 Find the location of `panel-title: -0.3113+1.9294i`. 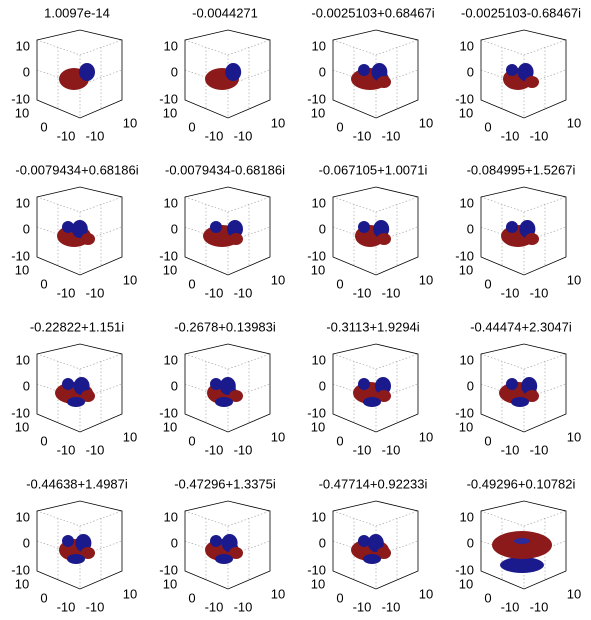

panel-title: -0.3113+1.9294i is located at coordinates (372, 326).